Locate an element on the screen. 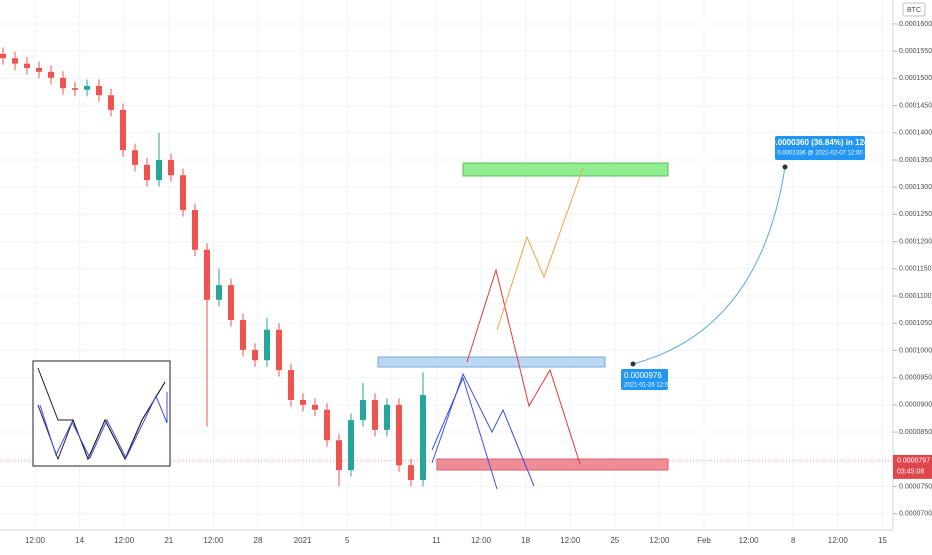  x-tick-label: 2021 is located at coordinates (303, 540).